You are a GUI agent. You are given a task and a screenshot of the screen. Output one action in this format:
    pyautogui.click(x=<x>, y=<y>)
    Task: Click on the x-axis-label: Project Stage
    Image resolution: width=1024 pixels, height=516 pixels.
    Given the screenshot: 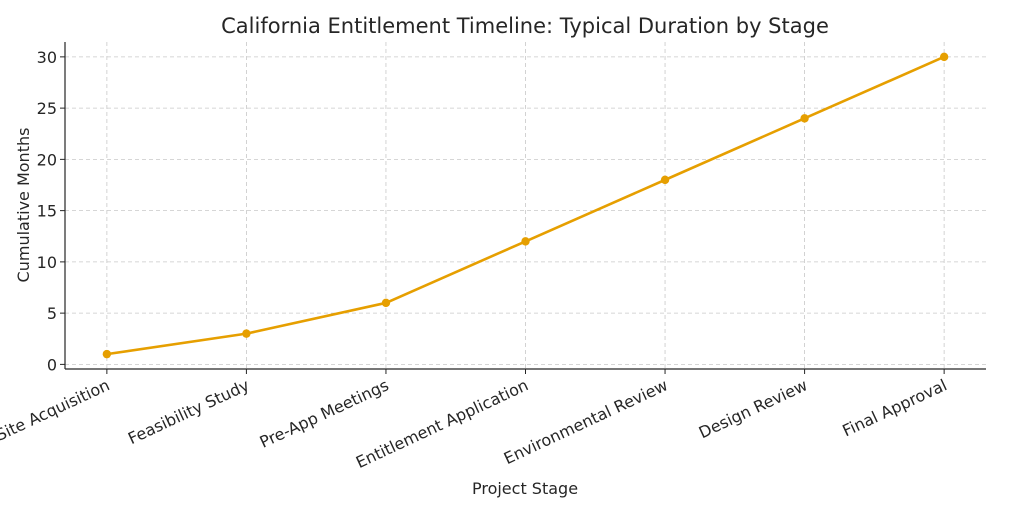 What is the action you would take?
    pyautogui.click(x=525, y=488)
    